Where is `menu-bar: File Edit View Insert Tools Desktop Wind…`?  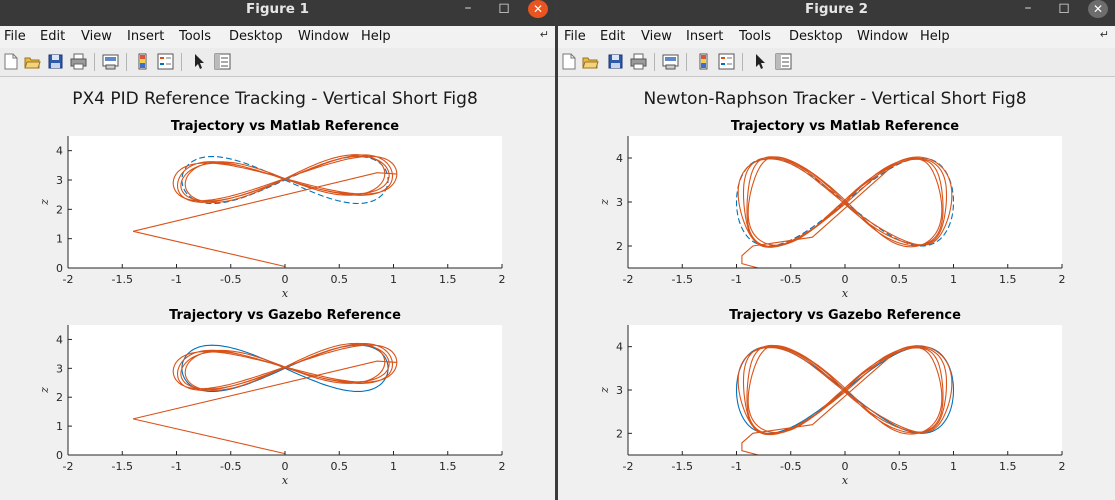
menu-bar: File Edit View Insert Tools Desktop Wind… is located at coordinates (836, 37).